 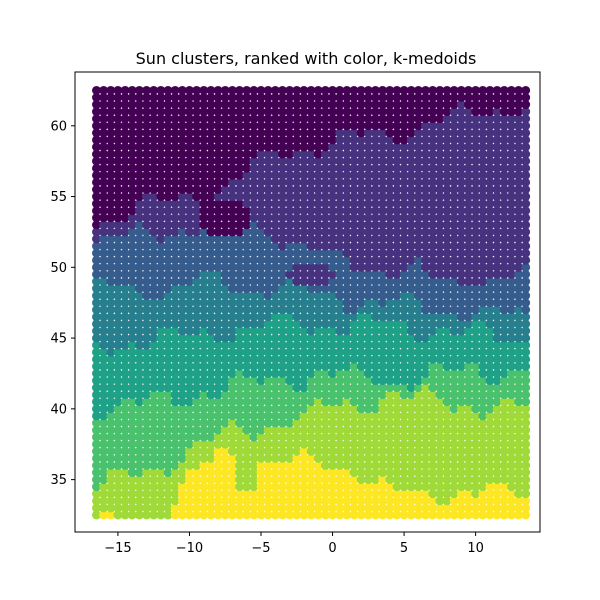 I want to click on scatter-point-1951, so click(x=526, y=296).